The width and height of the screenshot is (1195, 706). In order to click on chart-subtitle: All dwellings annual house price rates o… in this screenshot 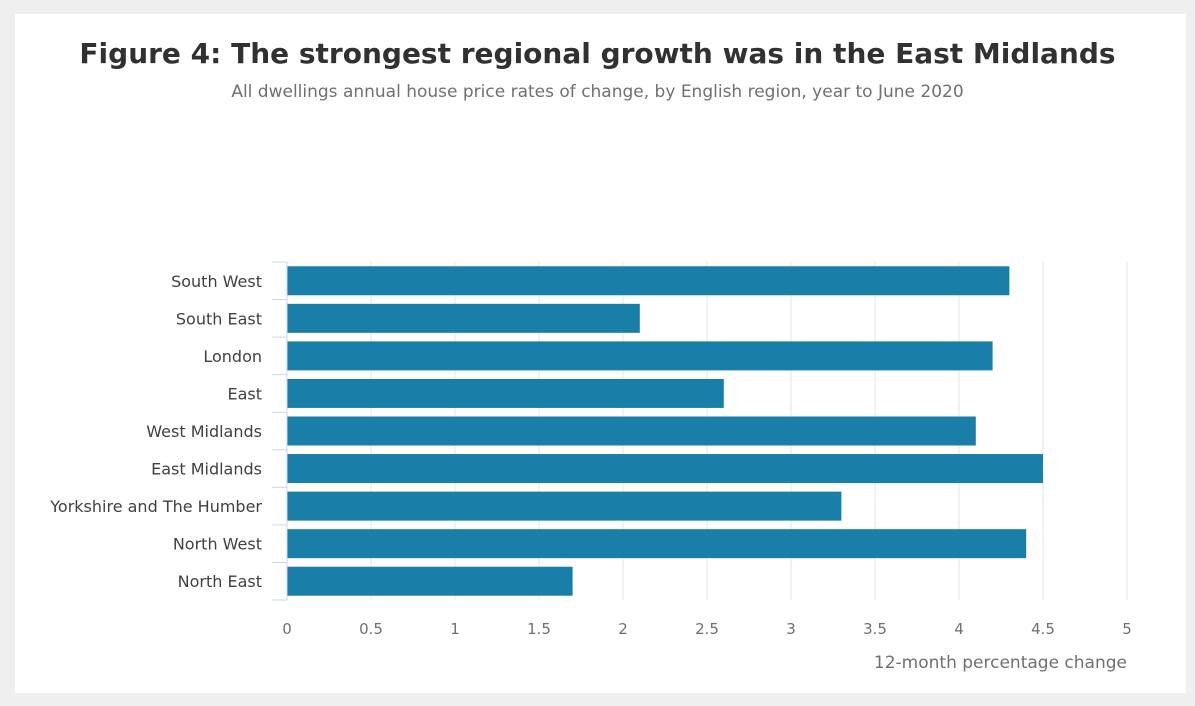, I will do `click(597, 92)`.